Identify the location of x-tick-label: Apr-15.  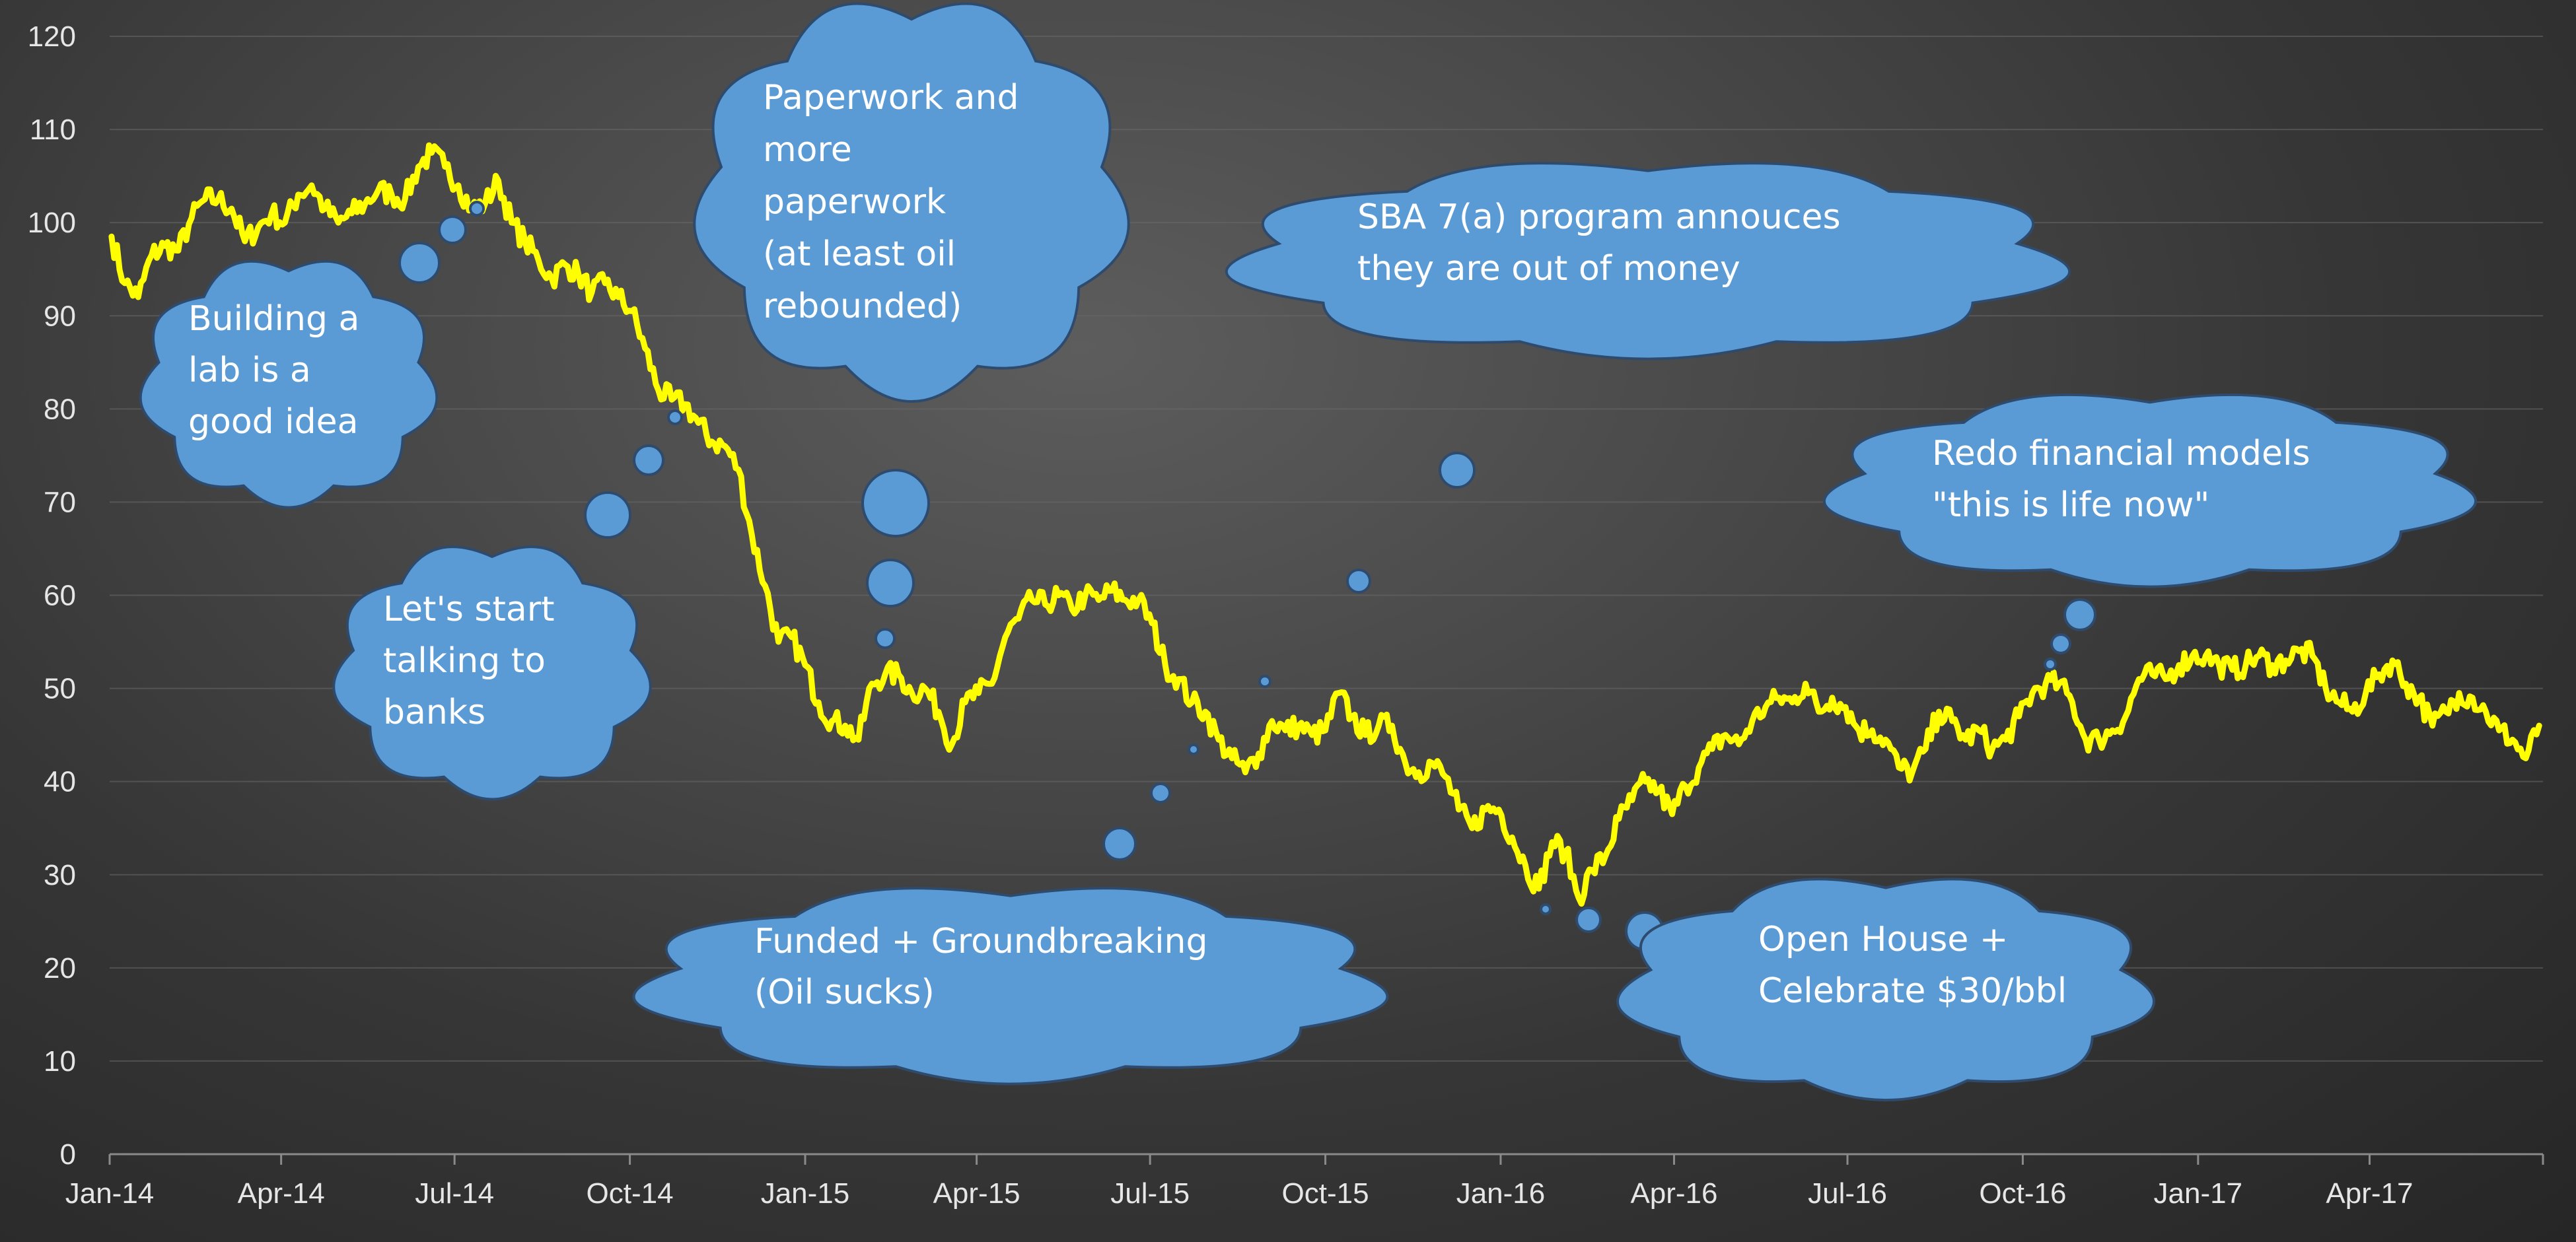
(976, 1193).